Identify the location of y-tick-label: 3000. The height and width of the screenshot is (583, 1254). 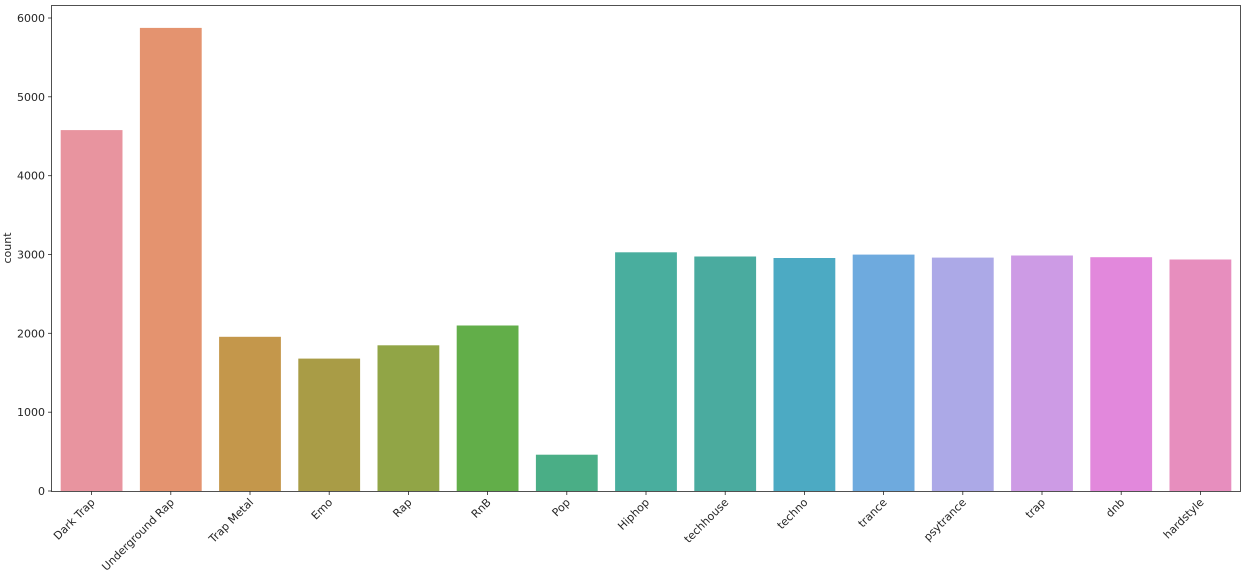
(31, 255).